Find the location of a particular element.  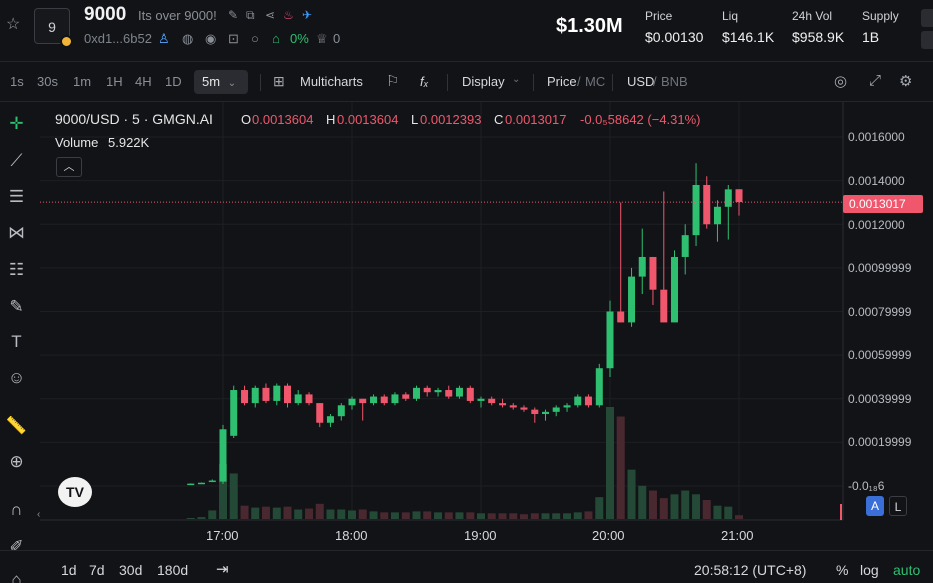

lock-drawings-icon: ✐ is located at coordinates (16, 546).